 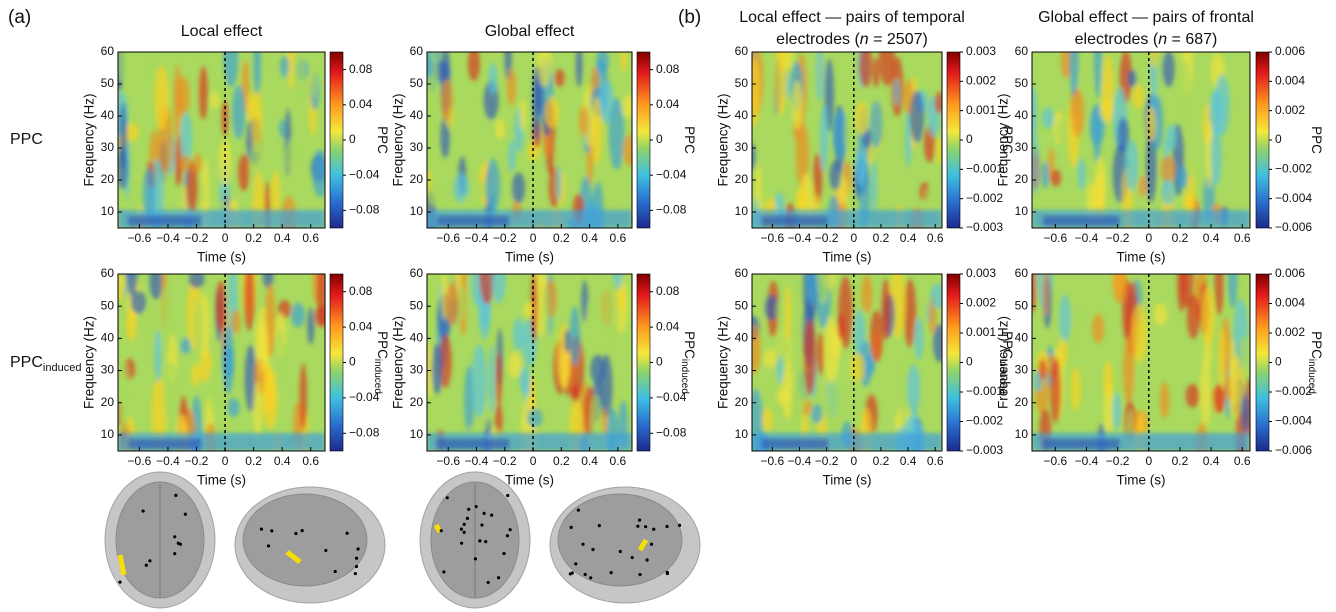 What do you see at coordinates (1087, 238) in the screenshot?
I see `x-tick-label: −0.4` at bounding box center [1087, 238].